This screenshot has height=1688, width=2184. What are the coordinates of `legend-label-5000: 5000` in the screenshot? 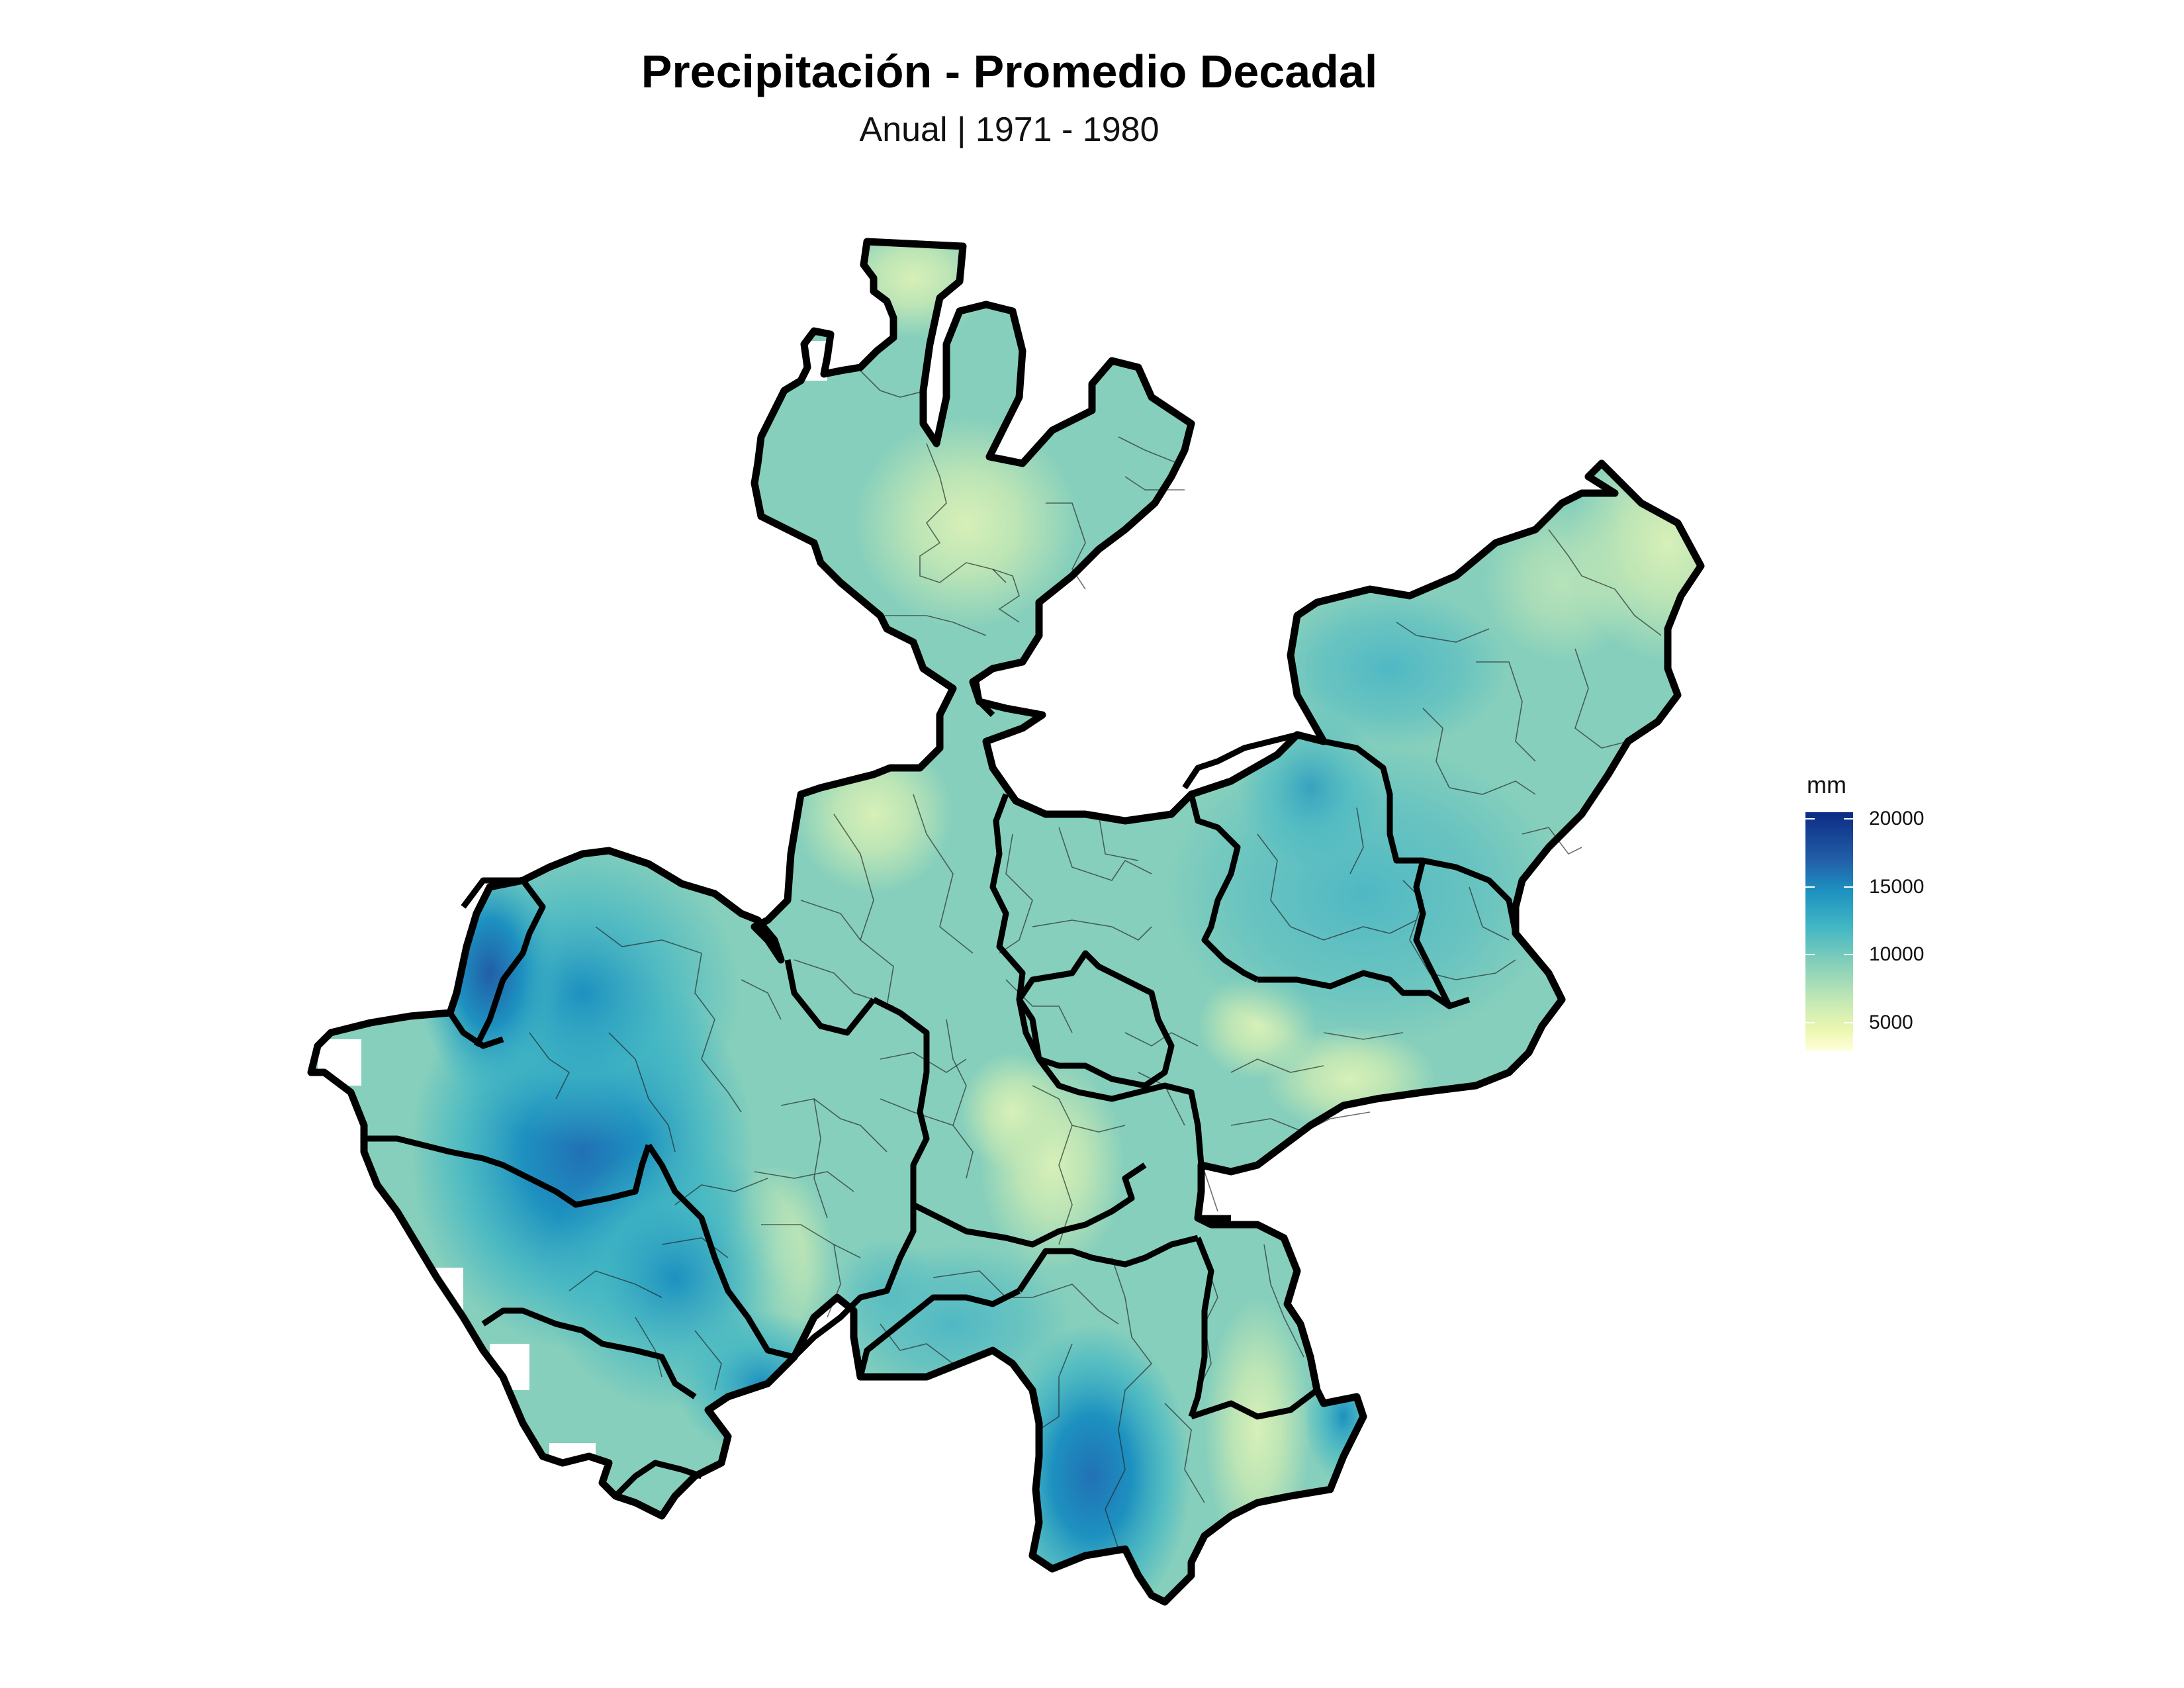 It's located at (1891, 1022).